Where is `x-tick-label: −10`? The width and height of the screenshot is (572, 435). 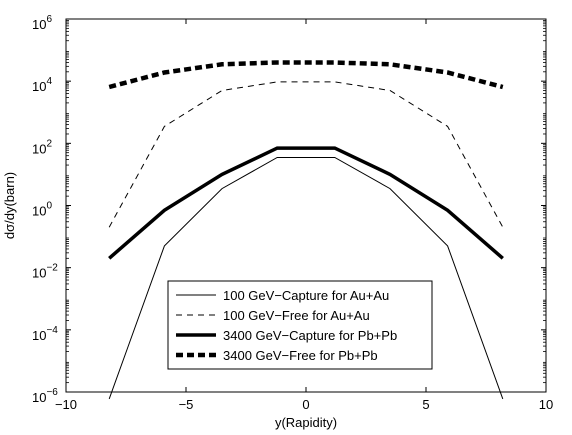
x-tick-label: −10 is located at coordinates (66, 404).